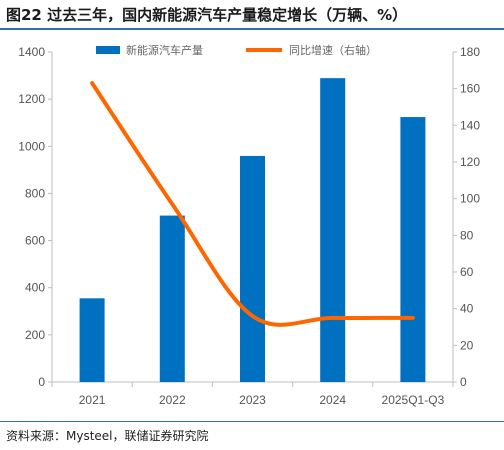  Describe the element at coordinates (470, 89) in the screenshot. I see `y-right-tick-label: 160` at that location.